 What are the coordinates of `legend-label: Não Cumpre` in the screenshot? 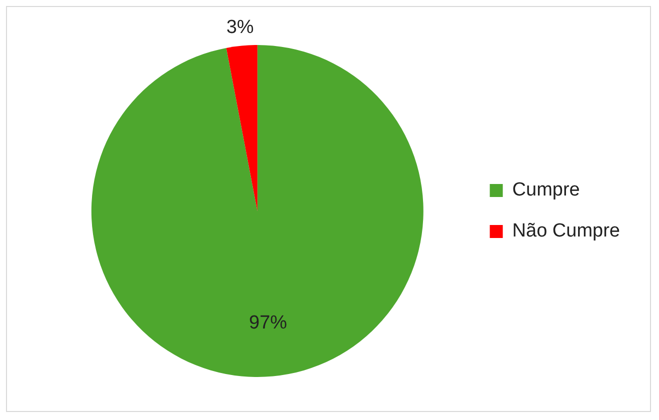 It's located at (566, 231).